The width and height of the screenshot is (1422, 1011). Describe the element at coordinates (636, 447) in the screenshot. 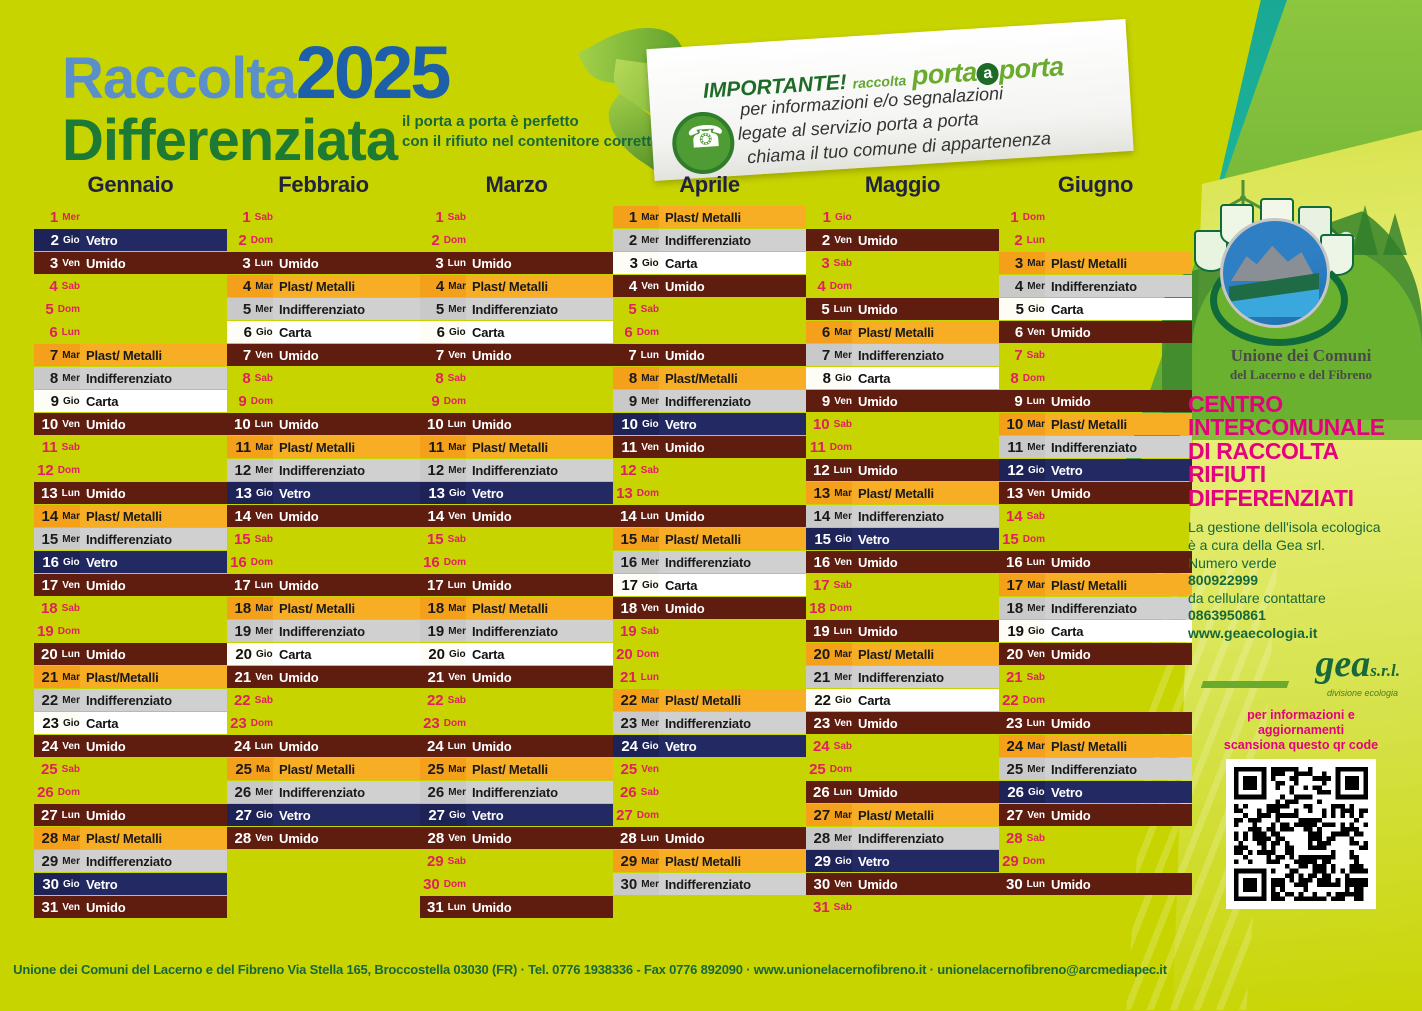

I see `day-cell: 11 Ven` at that location.